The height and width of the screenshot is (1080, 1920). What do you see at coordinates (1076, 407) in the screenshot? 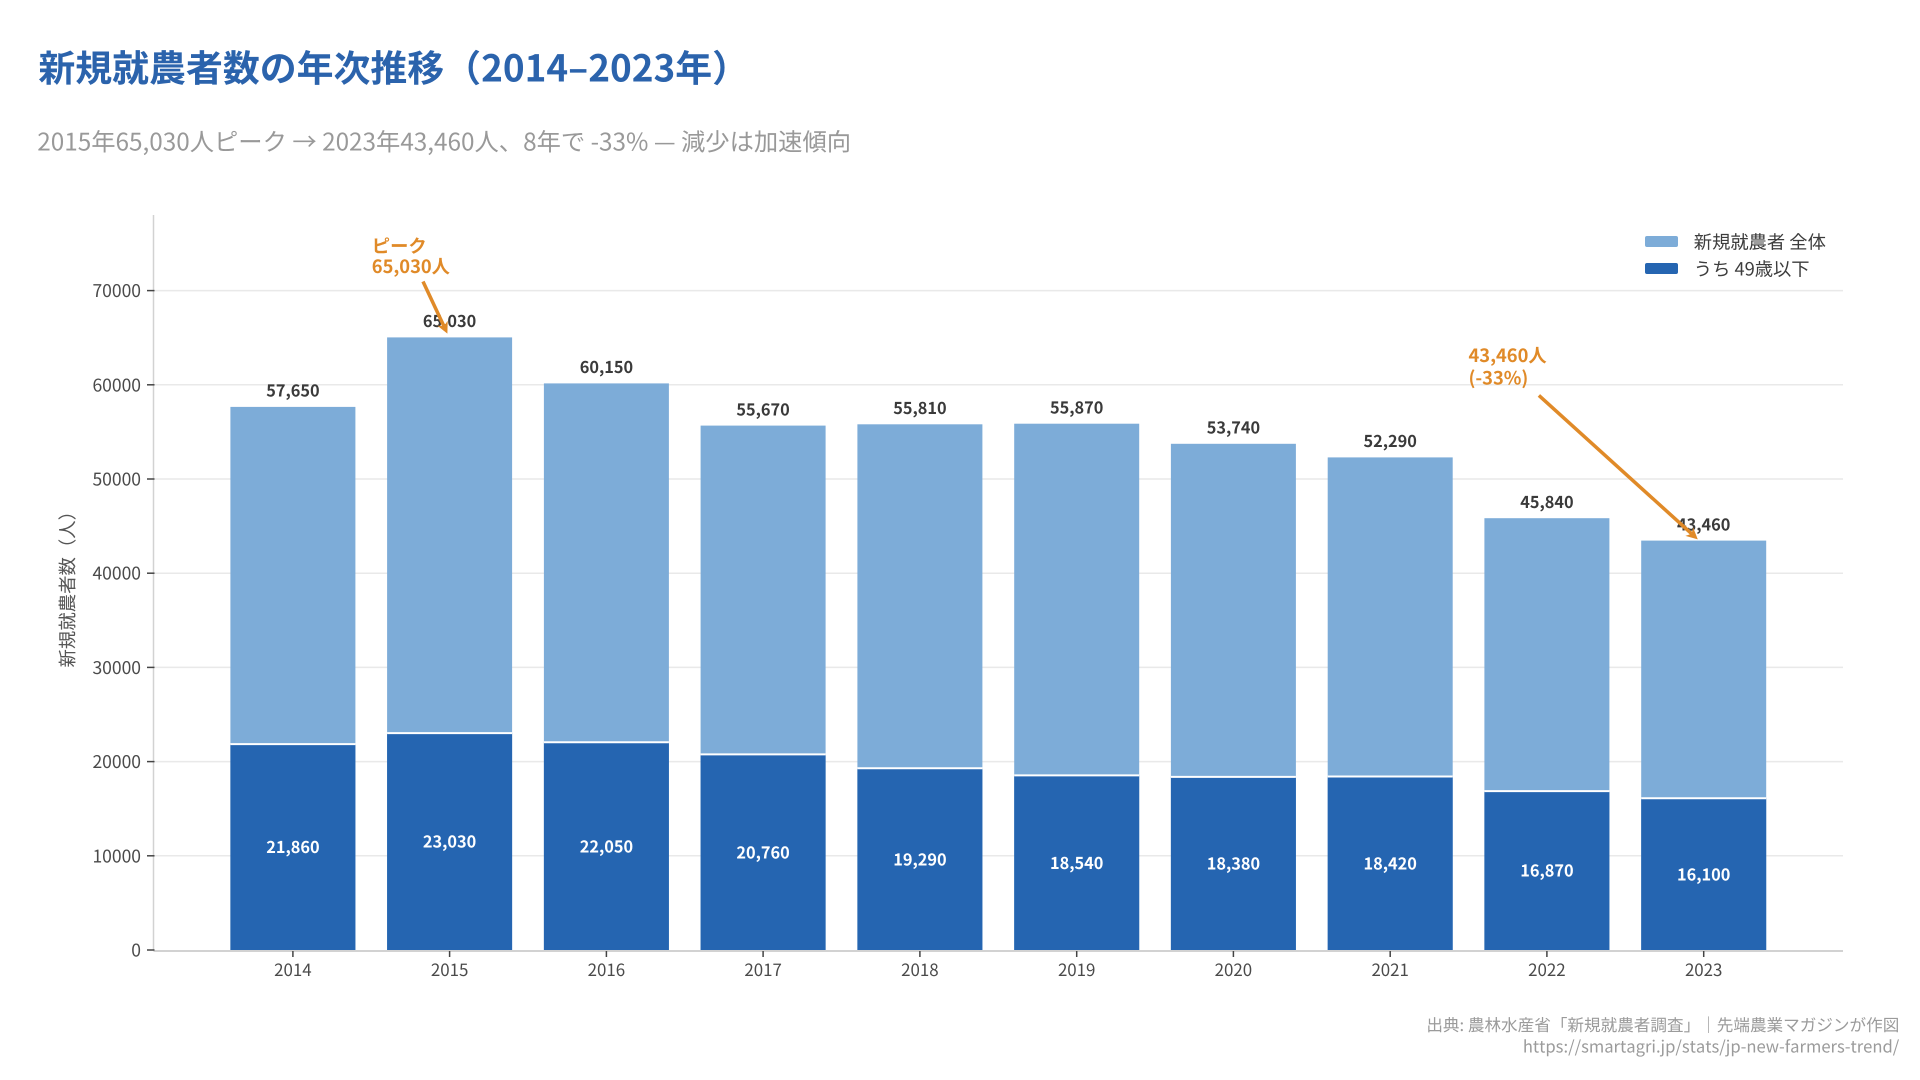
I see `svg-text: 55,870` at bounding box center [1076, 407].